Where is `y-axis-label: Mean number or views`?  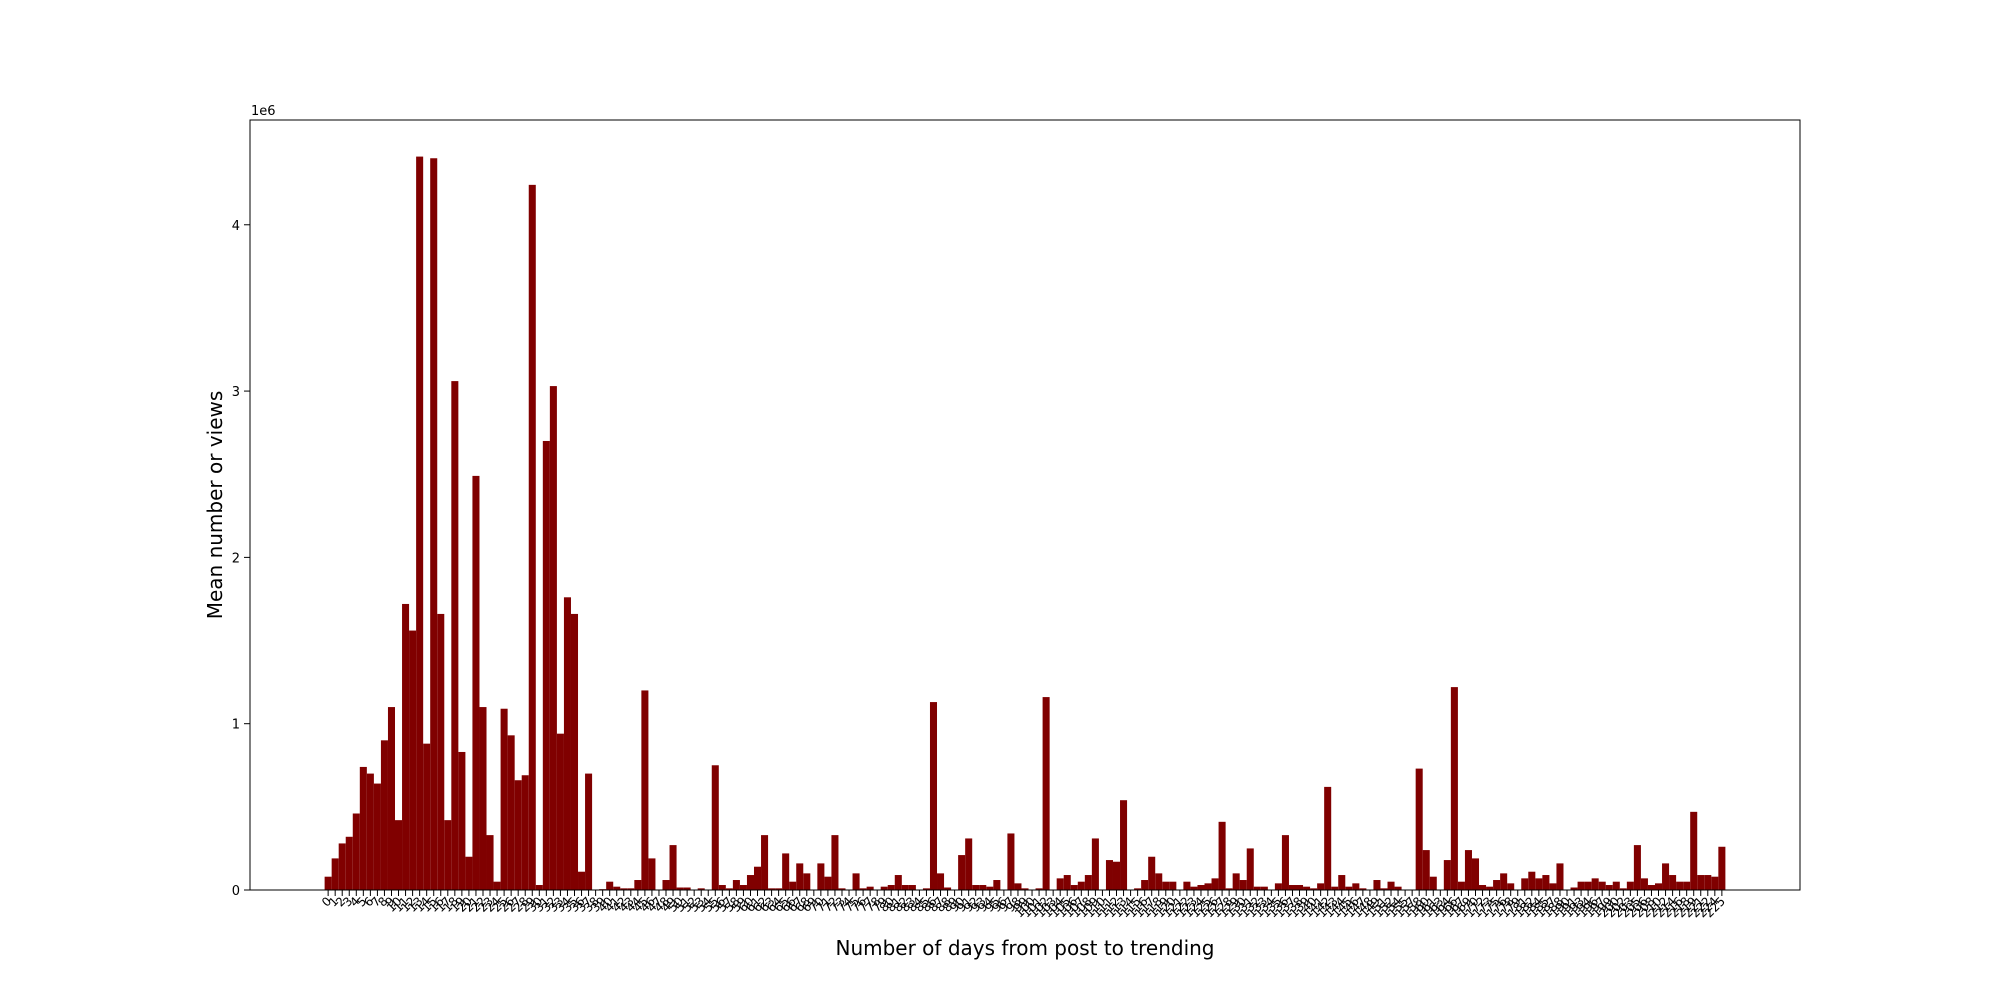 y-axis-label: Mean number or views is located at coordinates (215, 505).